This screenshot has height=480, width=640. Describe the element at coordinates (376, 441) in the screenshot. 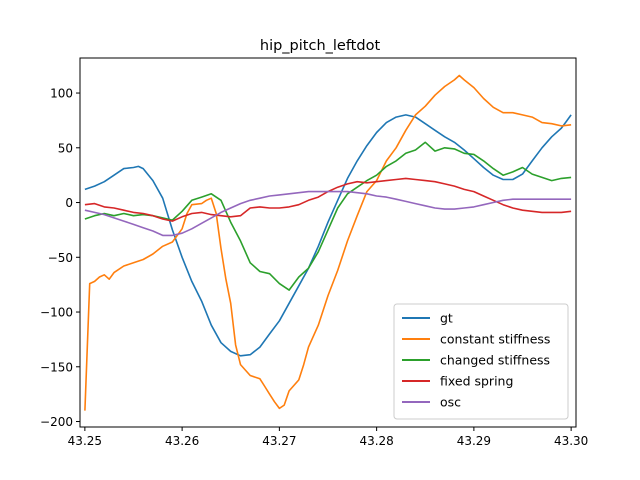

I see `x-tick-label: 43.28` at that location.